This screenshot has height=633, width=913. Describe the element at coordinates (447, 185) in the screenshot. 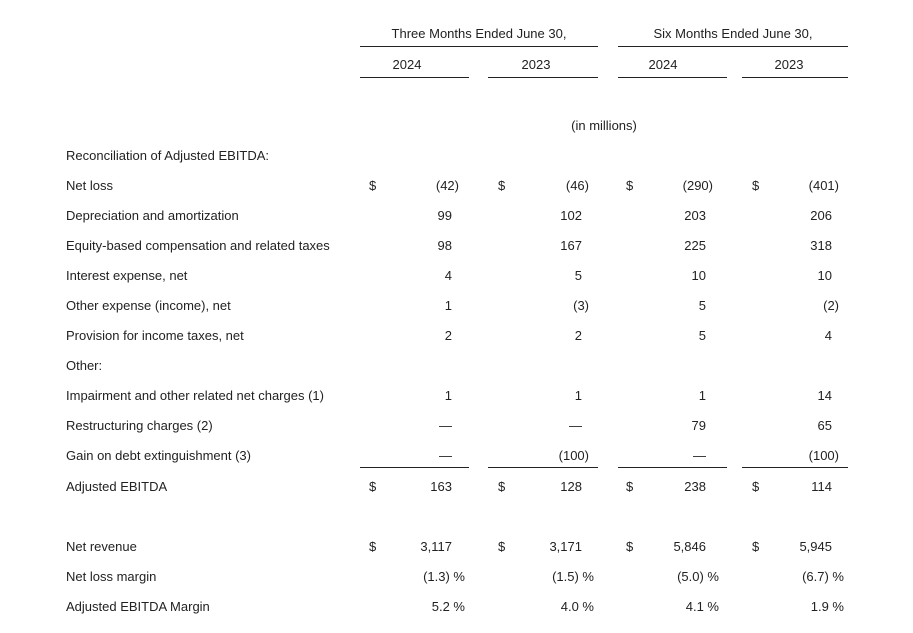

I see `cell-value: (42)` at that location.